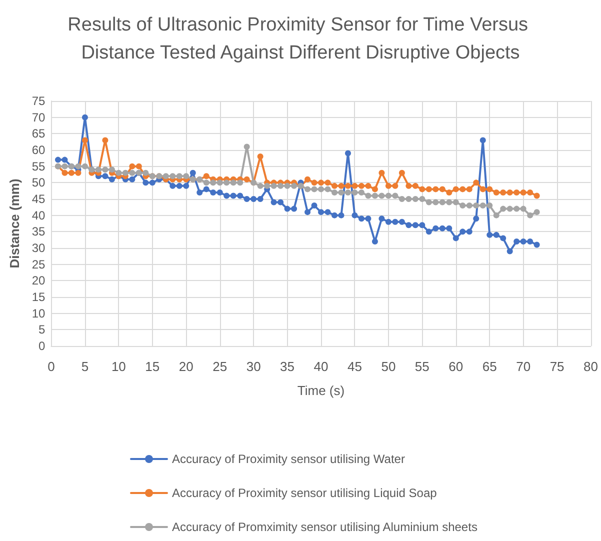 This screenshot has height=541, width=601. I want to click on y-tick-label: 10, so click(39, 313).